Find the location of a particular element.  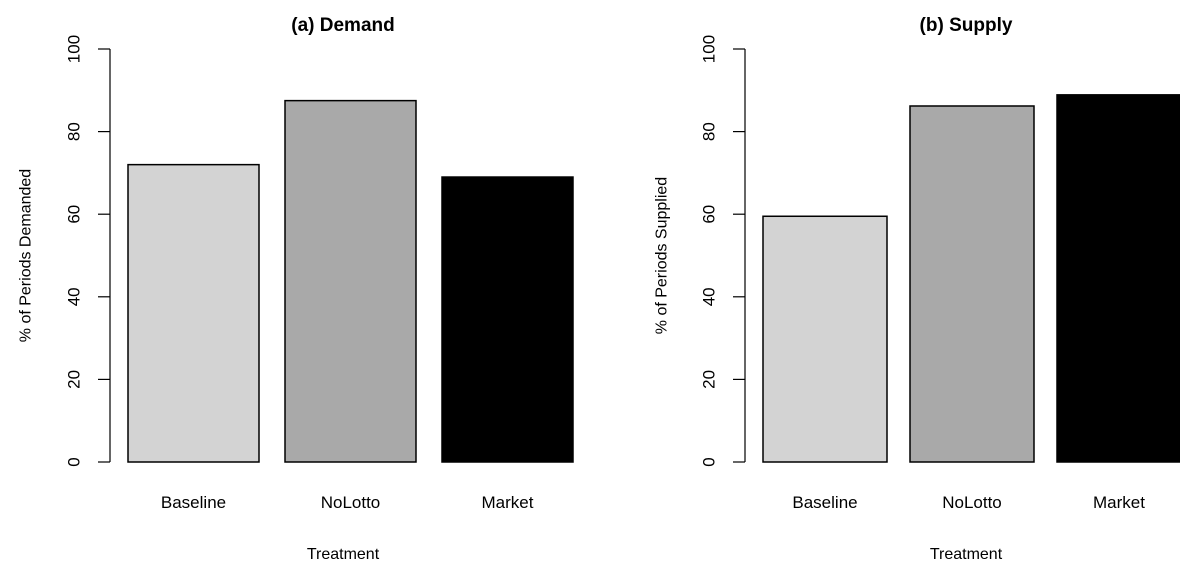

panel-2-y-tick-label: 20 is located at coordinates (709, 379).